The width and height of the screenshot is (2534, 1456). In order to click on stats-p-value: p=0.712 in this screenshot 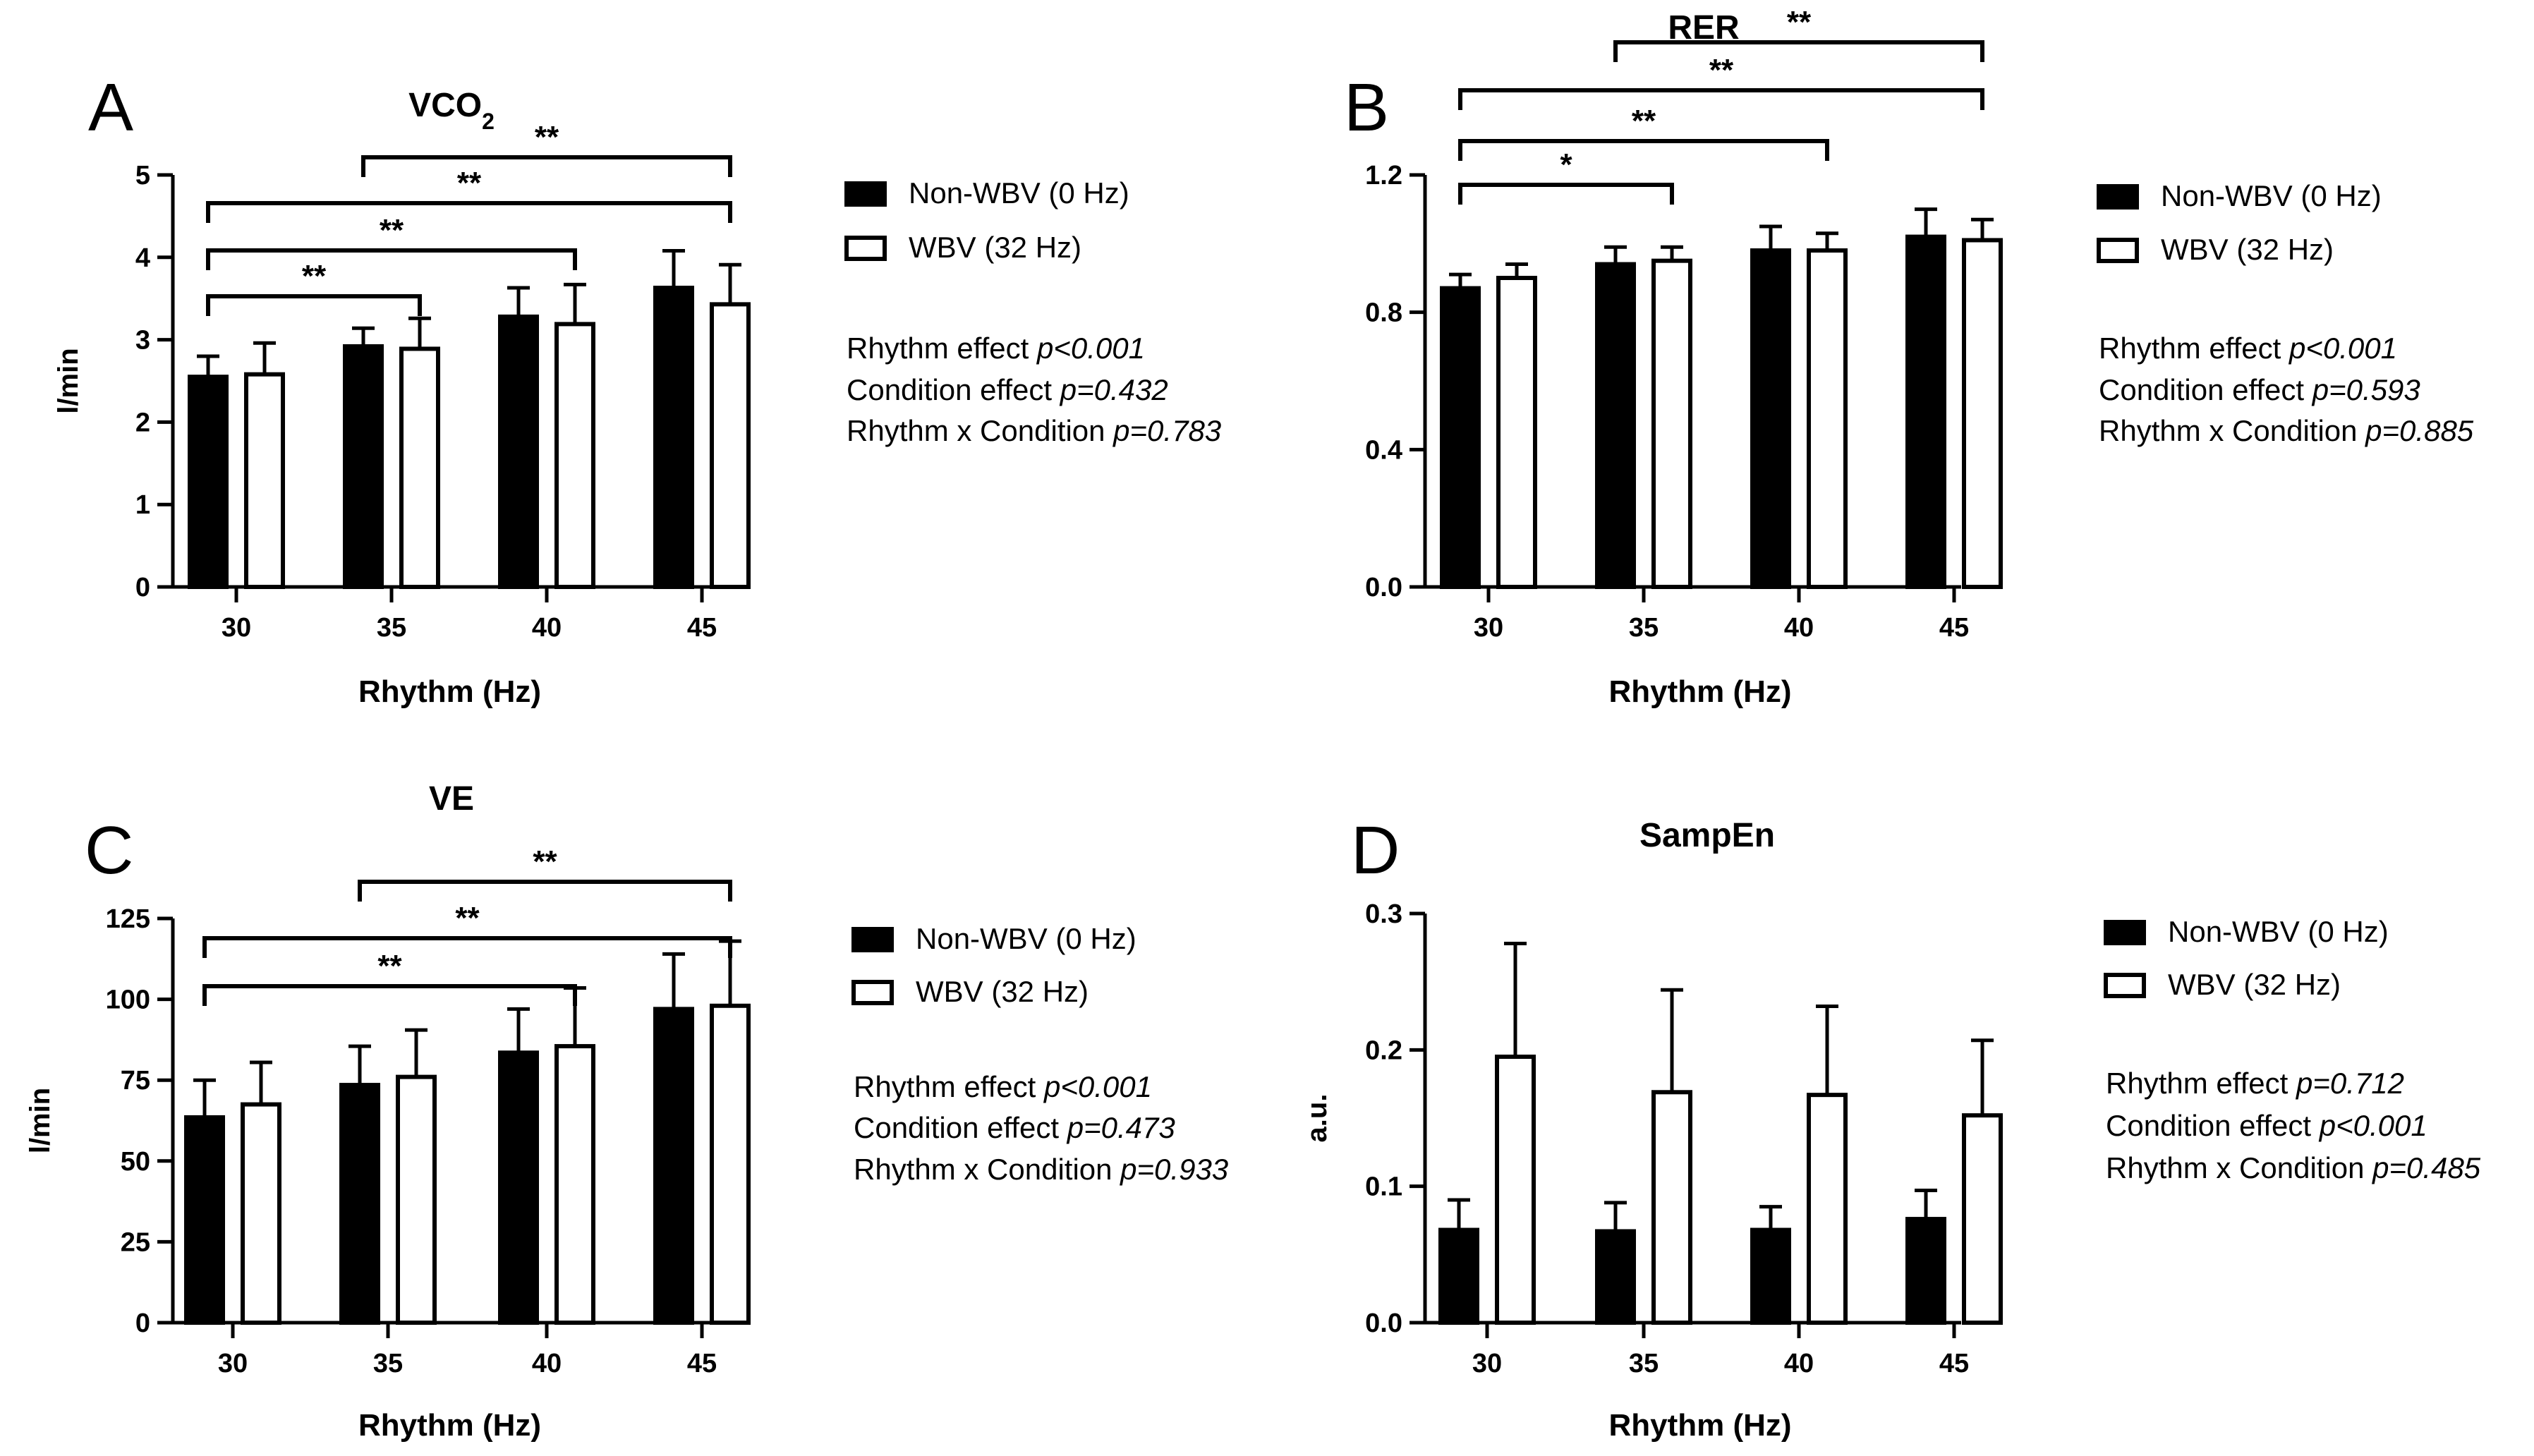, I will do `click(2349, 1083)`.